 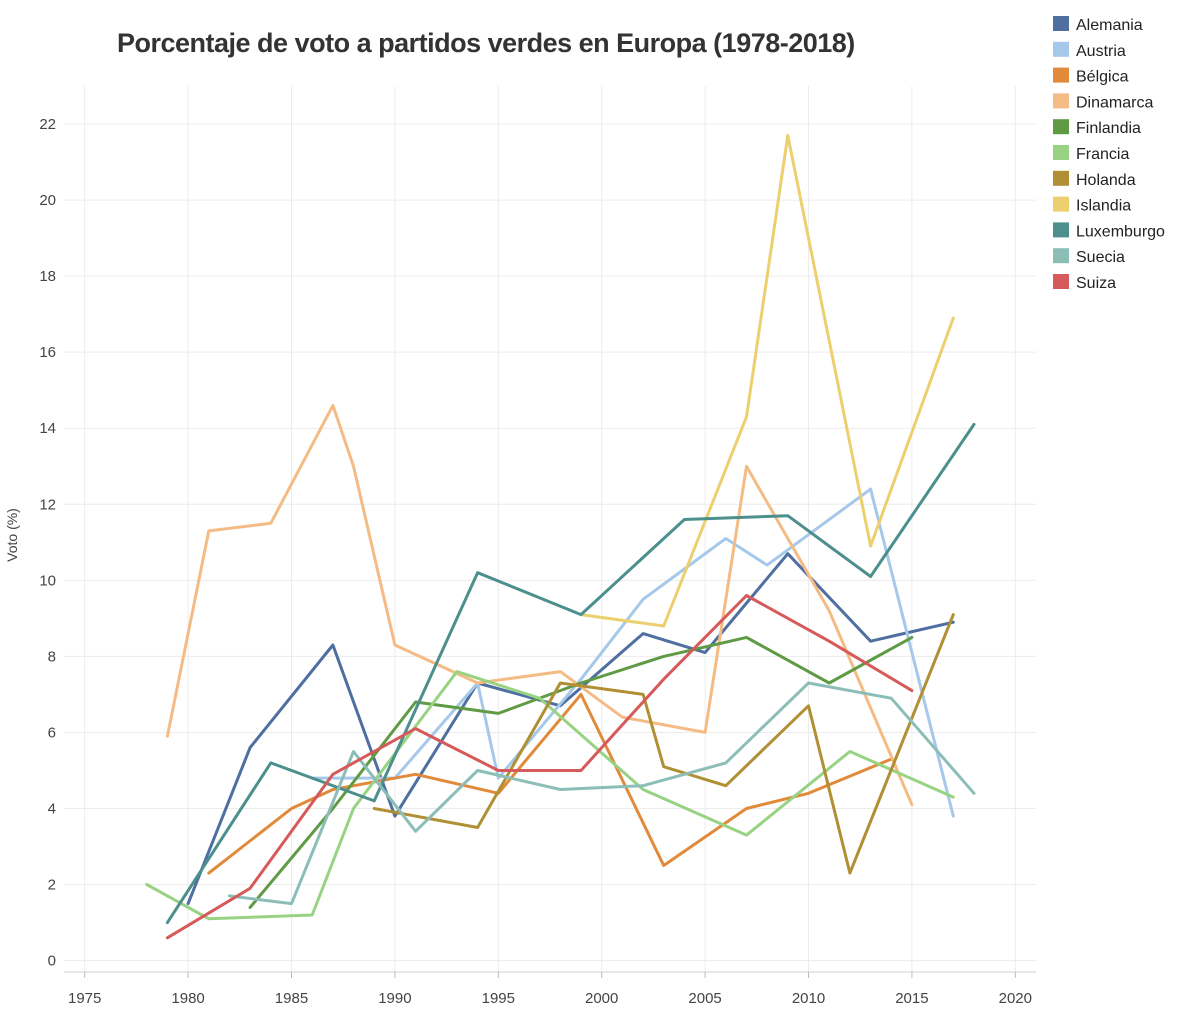 I want to click on series-line-holanda, so click(x=663, y=744).